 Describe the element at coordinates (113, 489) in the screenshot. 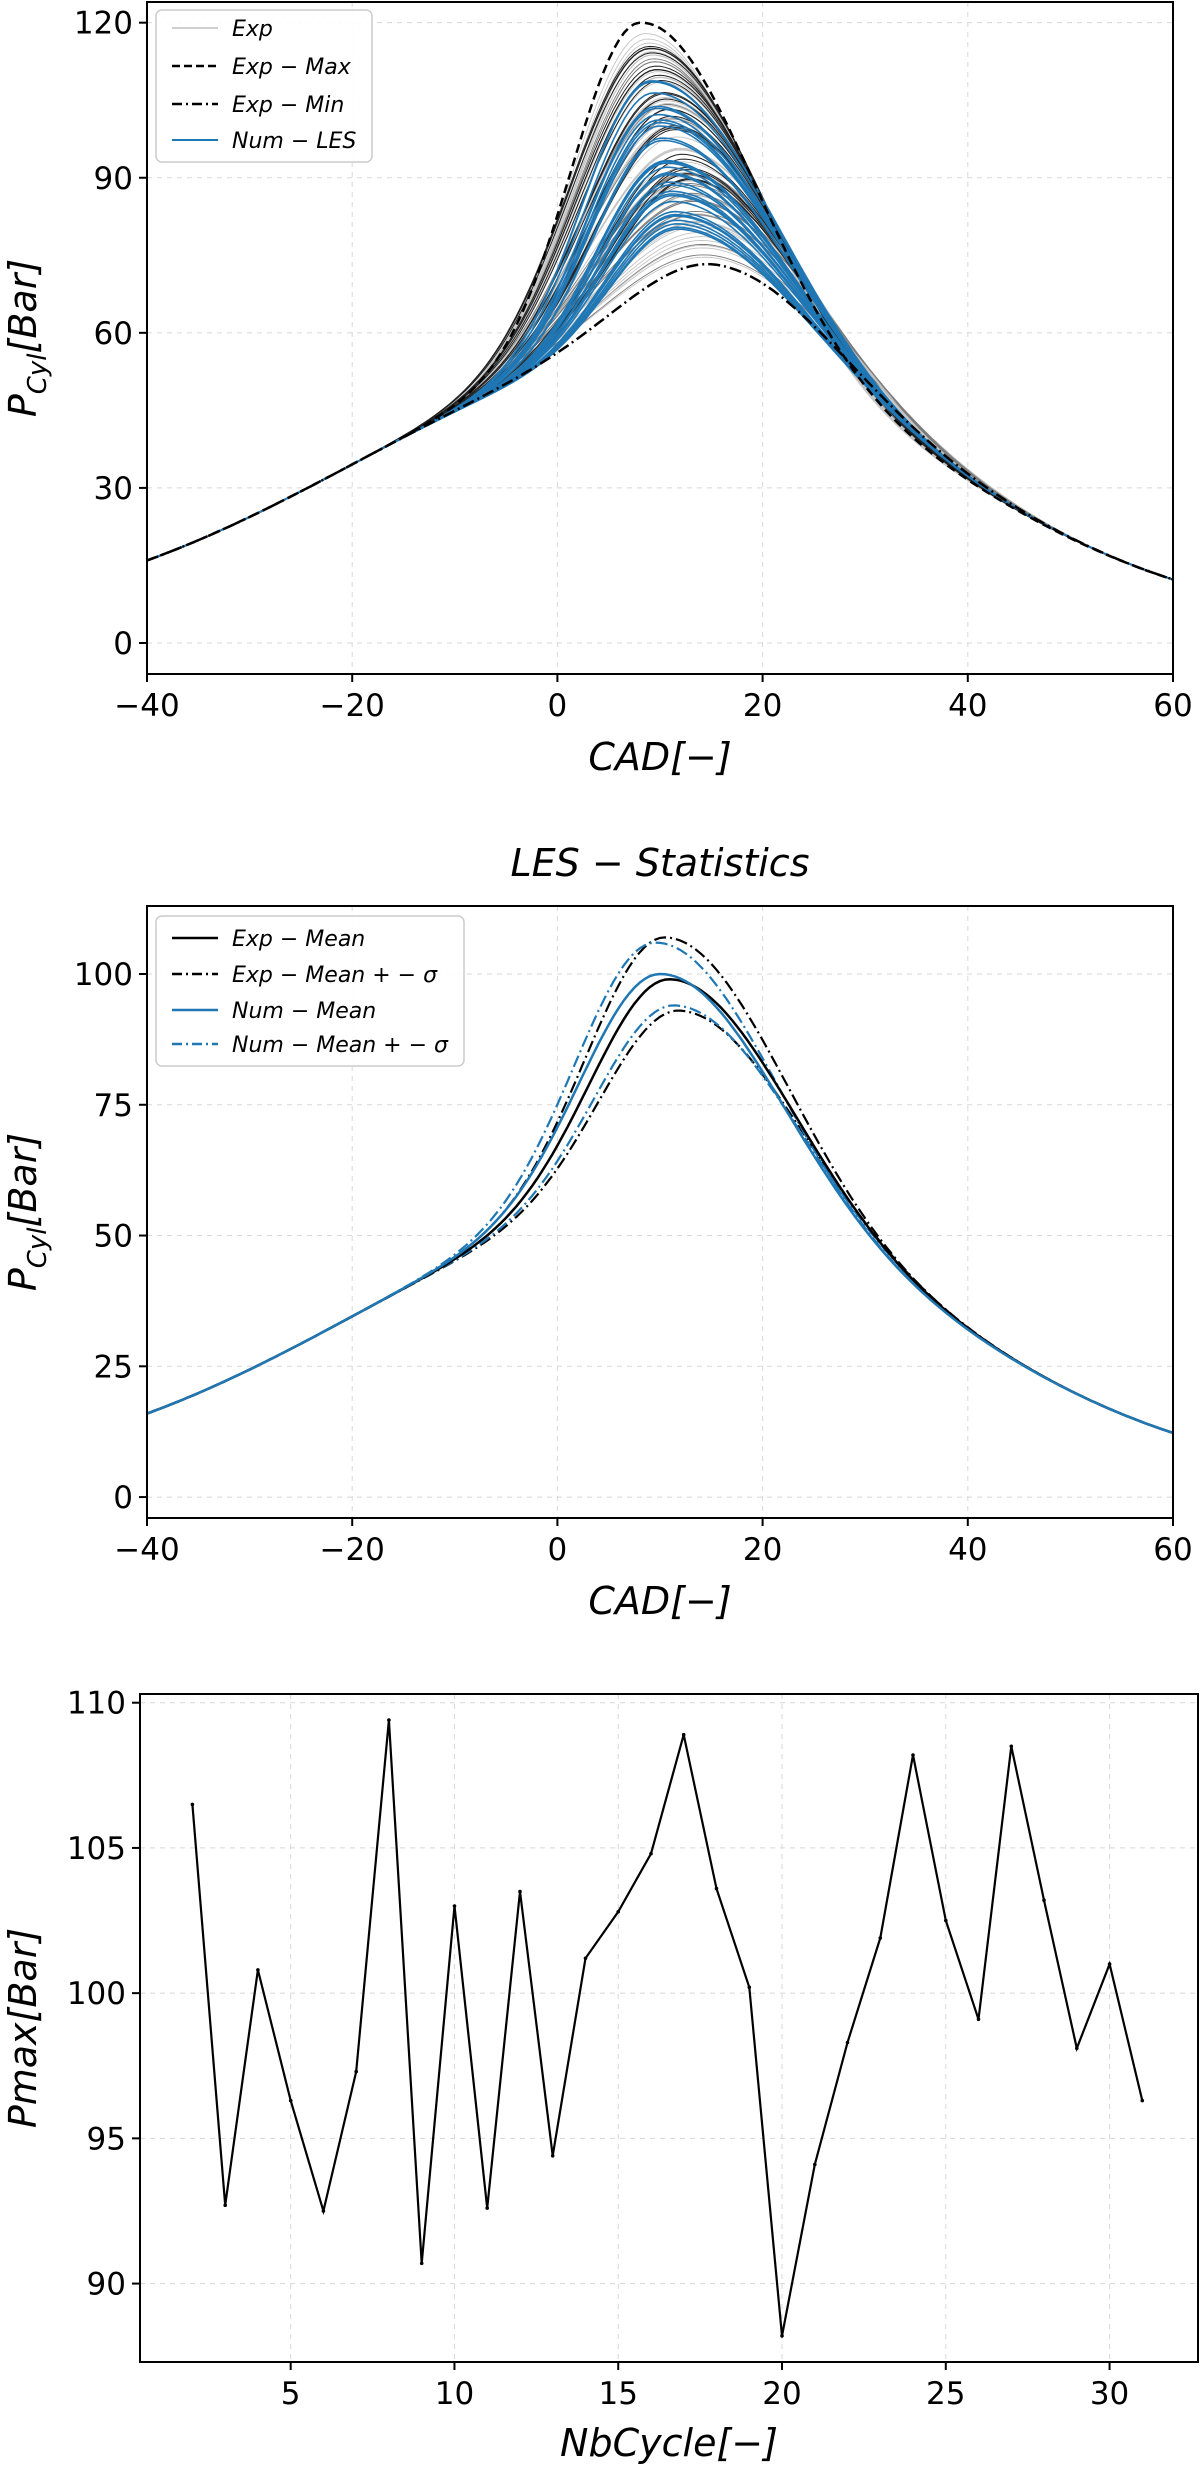

I see `chart1-ytick-label: 30` at that location.